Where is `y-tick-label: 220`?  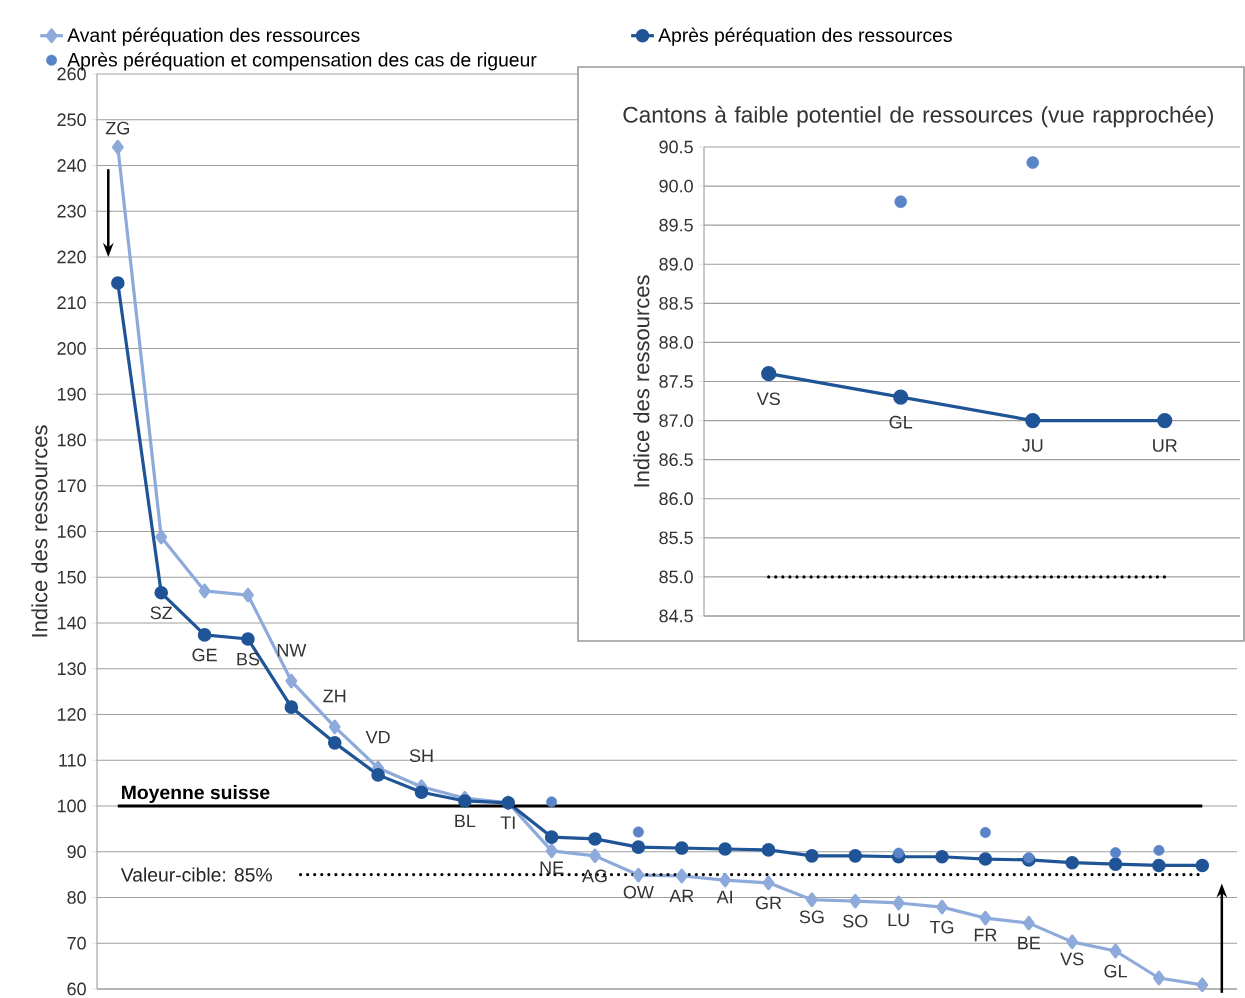 y-tick-label: 220 is located at coordinates (71, 257).